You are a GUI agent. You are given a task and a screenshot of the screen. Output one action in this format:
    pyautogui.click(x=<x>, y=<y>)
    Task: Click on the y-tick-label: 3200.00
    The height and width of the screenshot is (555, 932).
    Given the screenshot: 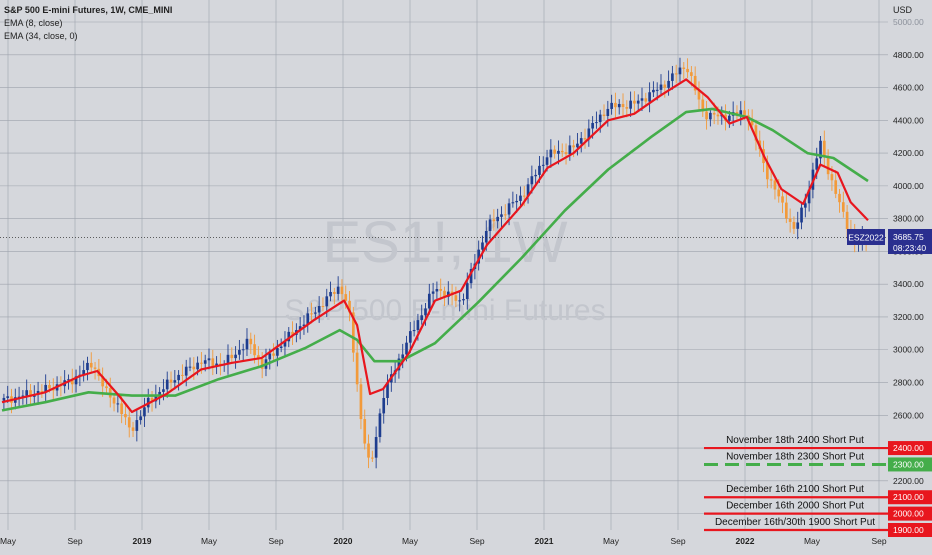 What is the action you would take?
    pyautogui.click(x=908, y=317)
    